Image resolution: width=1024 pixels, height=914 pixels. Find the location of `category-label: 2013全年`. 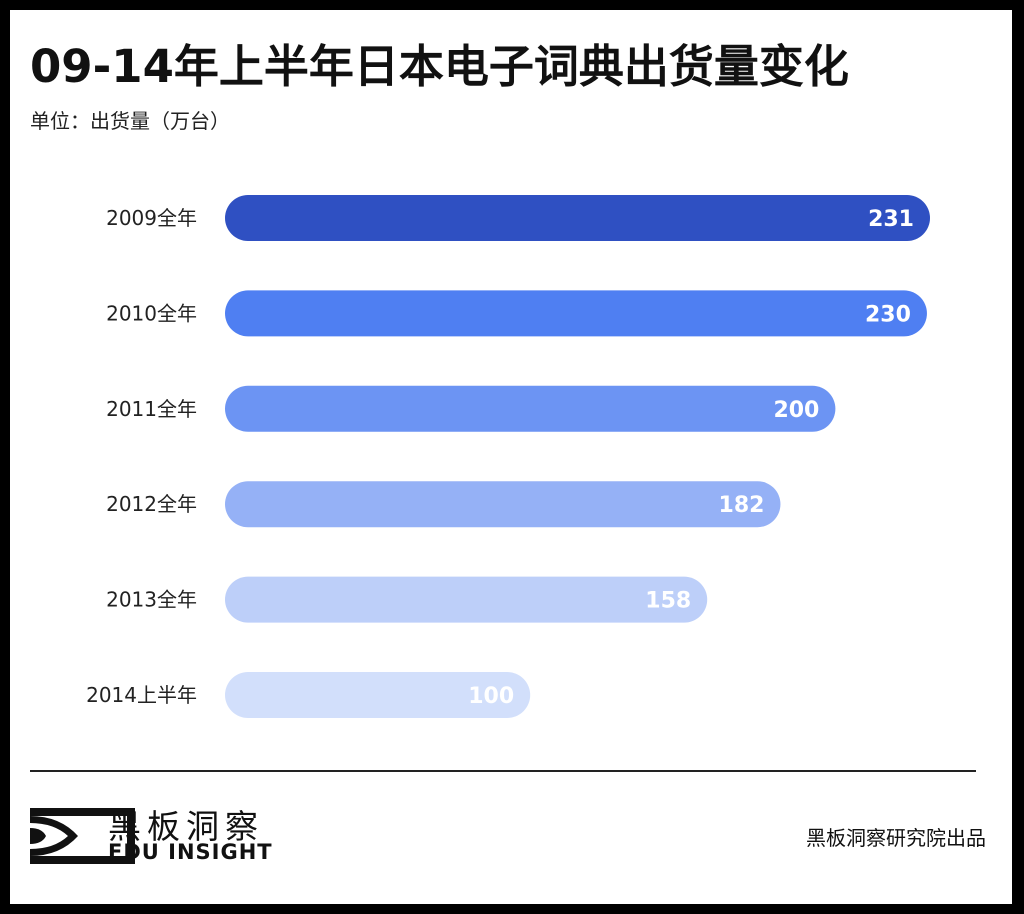

category-label: 2013全年 is located at coordinates (151, 600).